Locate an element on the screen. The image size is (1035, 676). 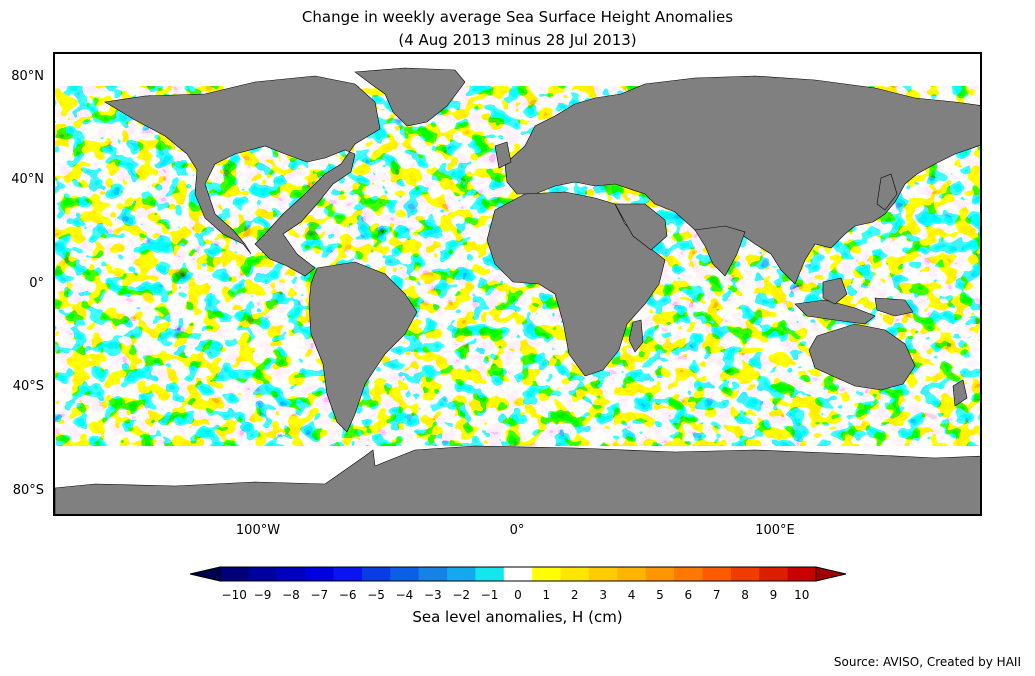
new-zealand is located at coordinates (960, 393).